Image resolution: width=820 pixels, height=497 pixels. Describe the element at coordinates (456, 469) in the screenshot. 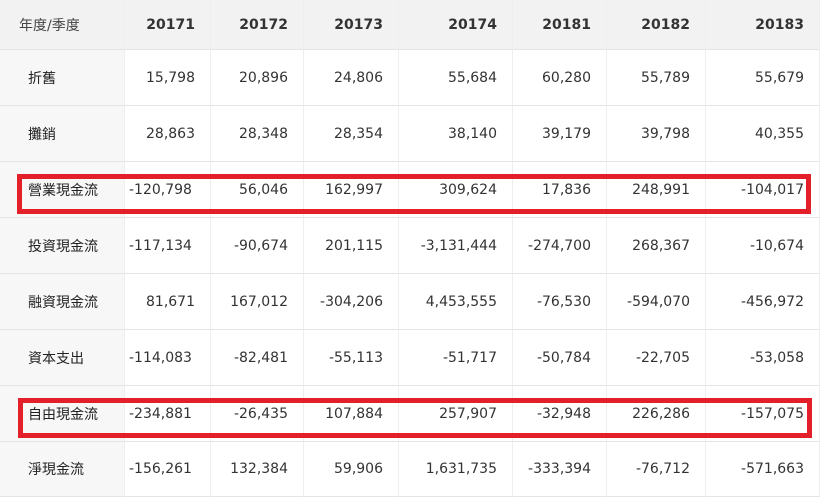

I see `table-cell: 1,631,735` at that location.